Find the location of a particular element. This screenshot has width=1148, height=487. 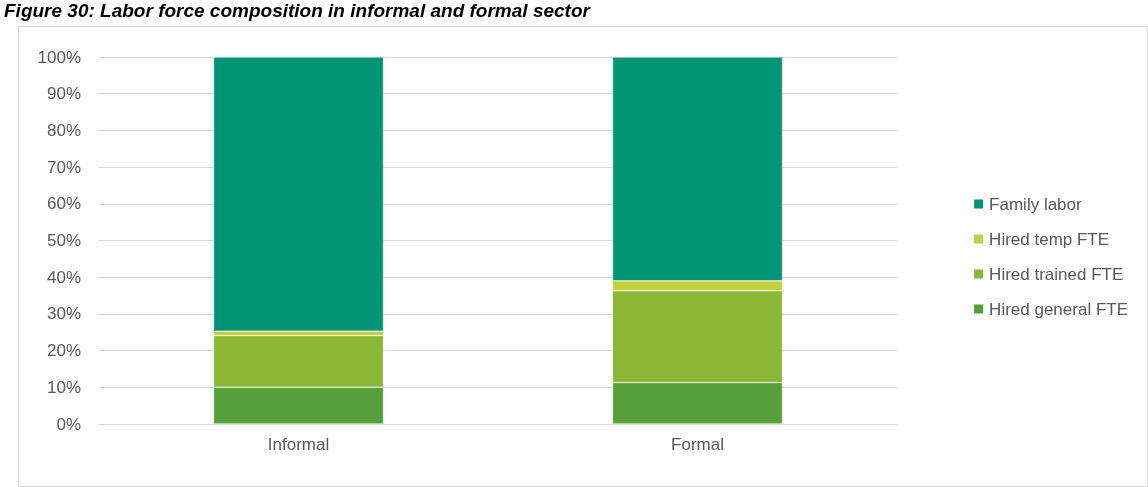

y-tick-label: 80% is located at coordinates (63, 130).